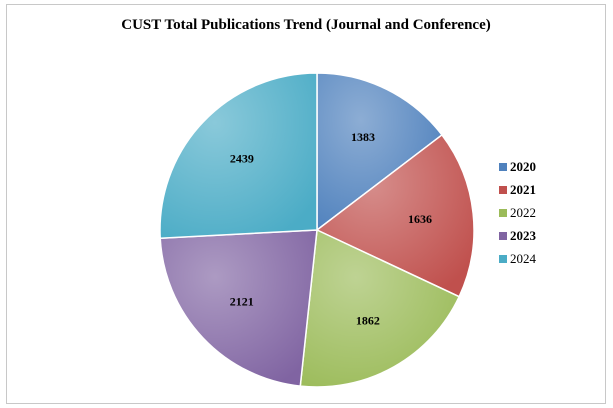 The height and width of the screenshot is (408, 613). I want to click on data-label-2021: 1636, so click(420, 219).